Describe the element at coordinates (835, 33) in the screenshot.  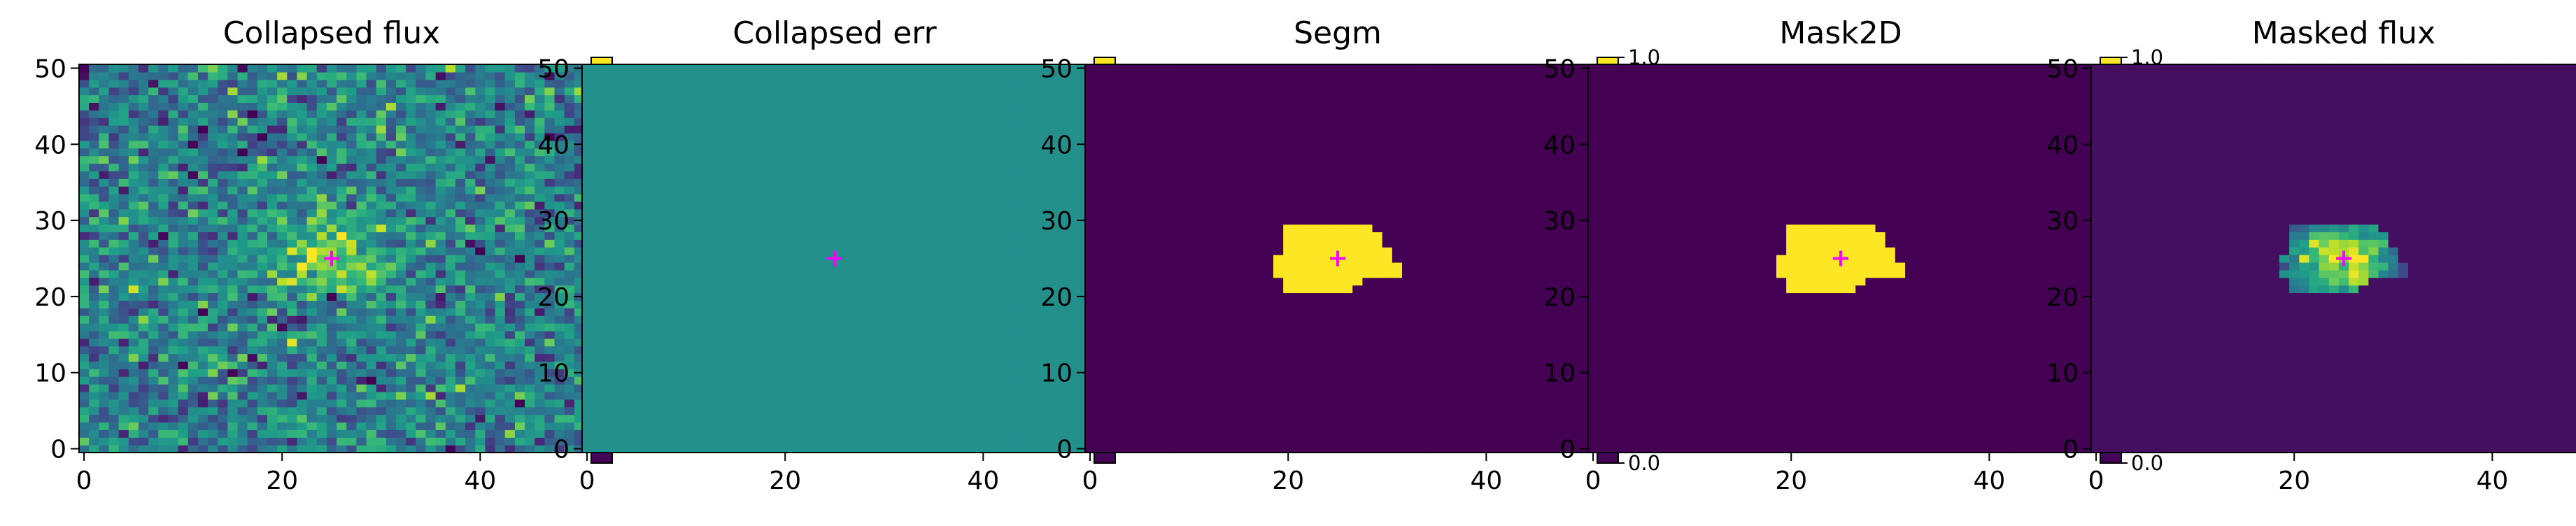
I see `panel-title: Collapsed err` at that location.